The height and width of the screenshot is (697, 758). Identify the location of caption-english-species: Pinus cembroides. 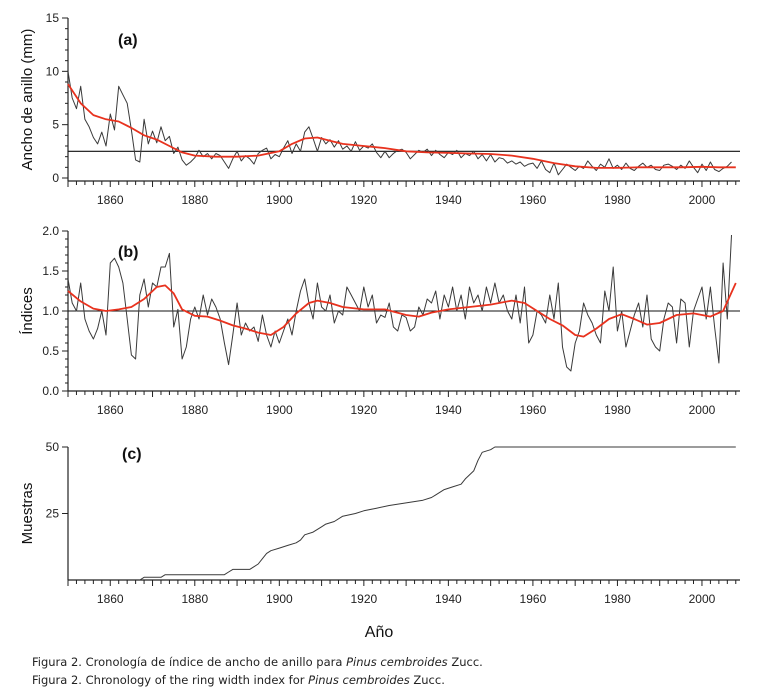
(359, 680).